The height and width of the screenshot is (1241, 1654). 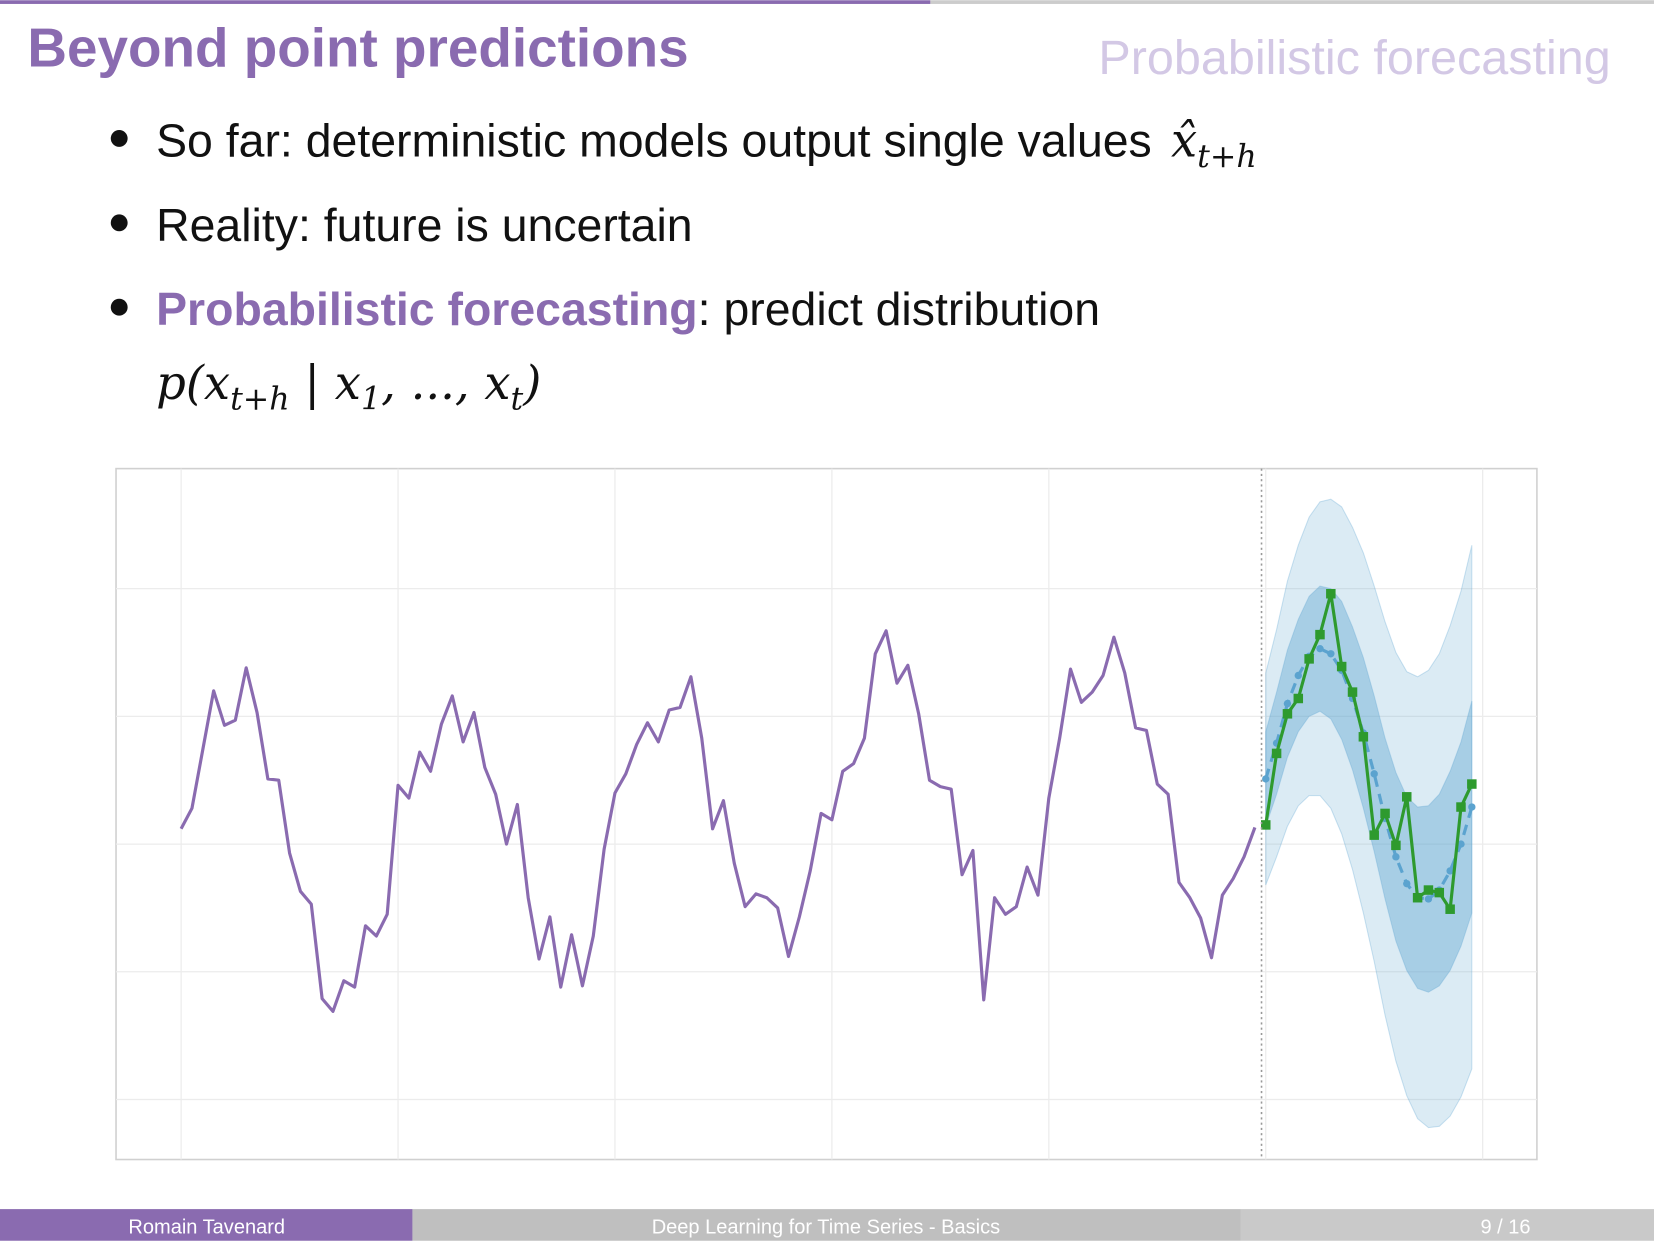 What do you see at coordinates (1354, 58) in the screenshot?
I see `section-title: Probabilistic forecasting` at bounding box center [1354, 58].